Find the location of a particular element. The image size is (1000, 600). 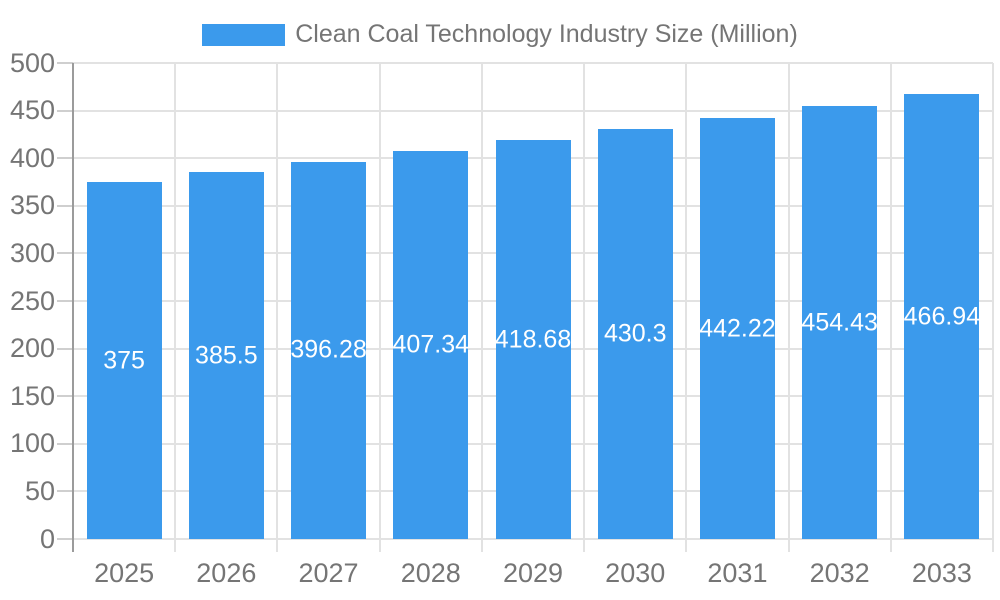

x-axis-label: 2029 is located at coordinates (533, 573).